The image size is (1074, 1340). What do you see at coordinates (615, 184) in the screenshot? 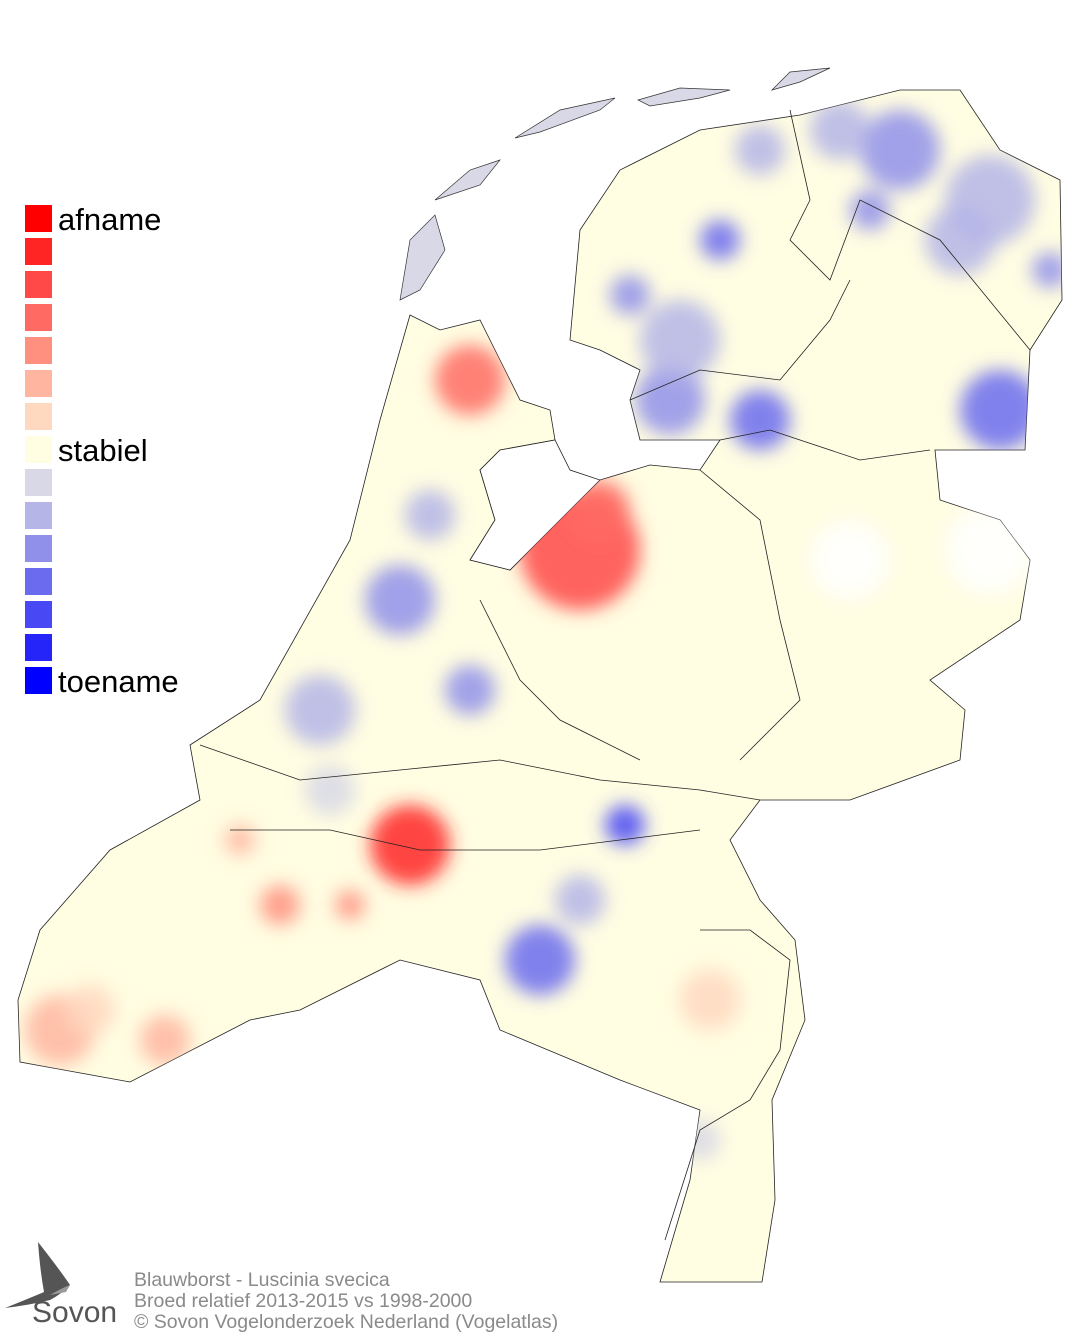
I see `wadden-islands` at bounding box center [615, 184].